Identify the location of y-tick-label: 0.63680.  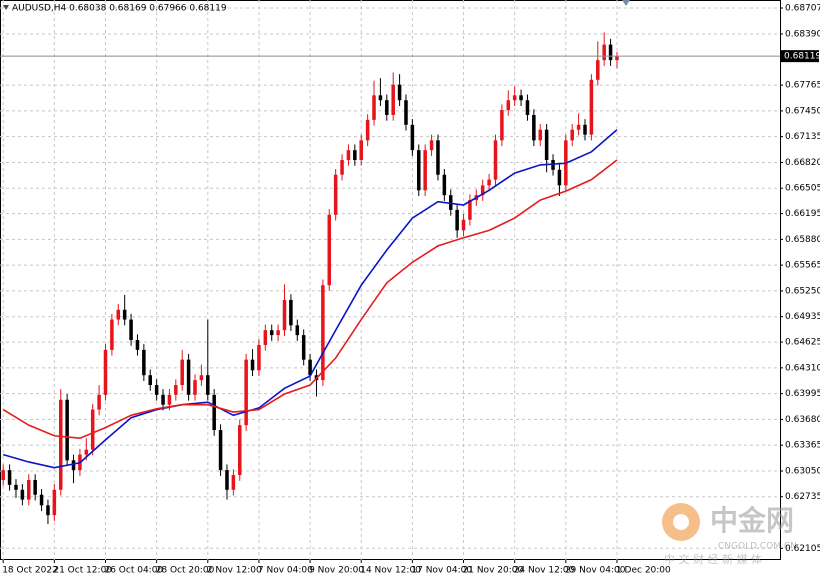
(802, 420).